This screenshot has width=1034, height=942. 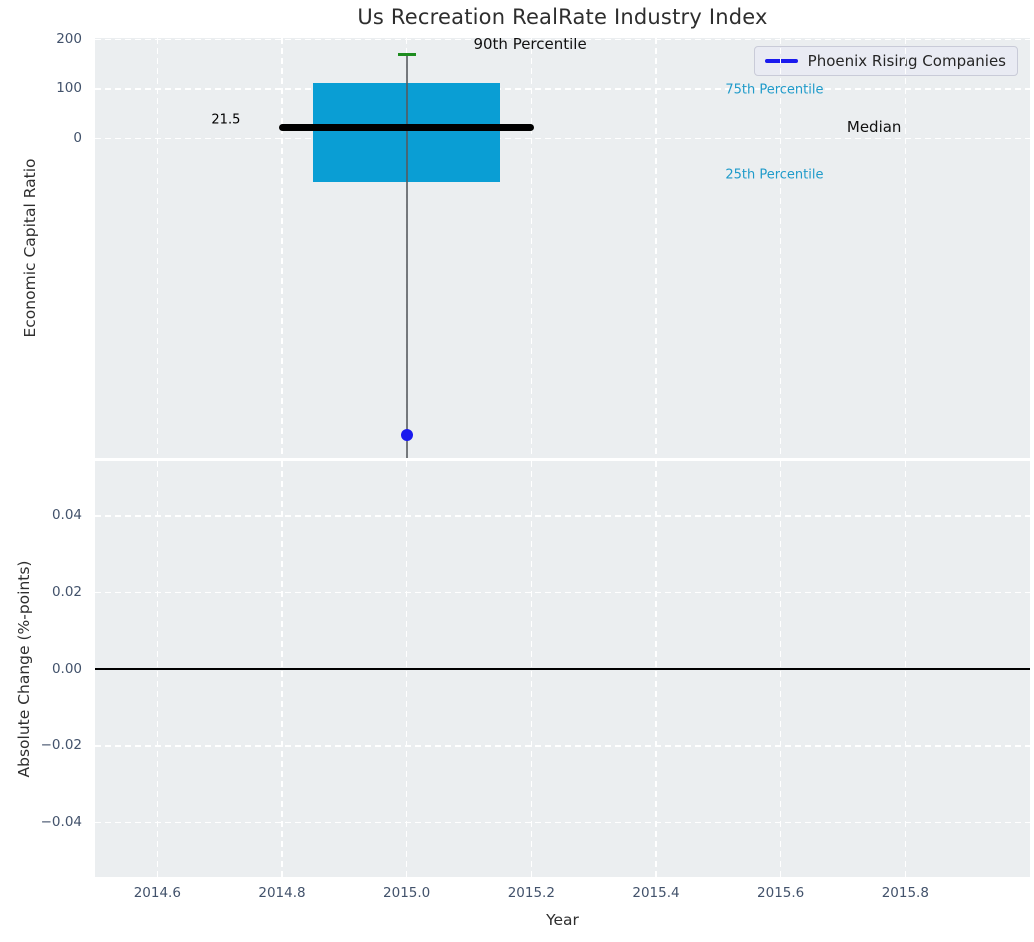 I want to click on zero-change-line, so click(x=562, y=669).